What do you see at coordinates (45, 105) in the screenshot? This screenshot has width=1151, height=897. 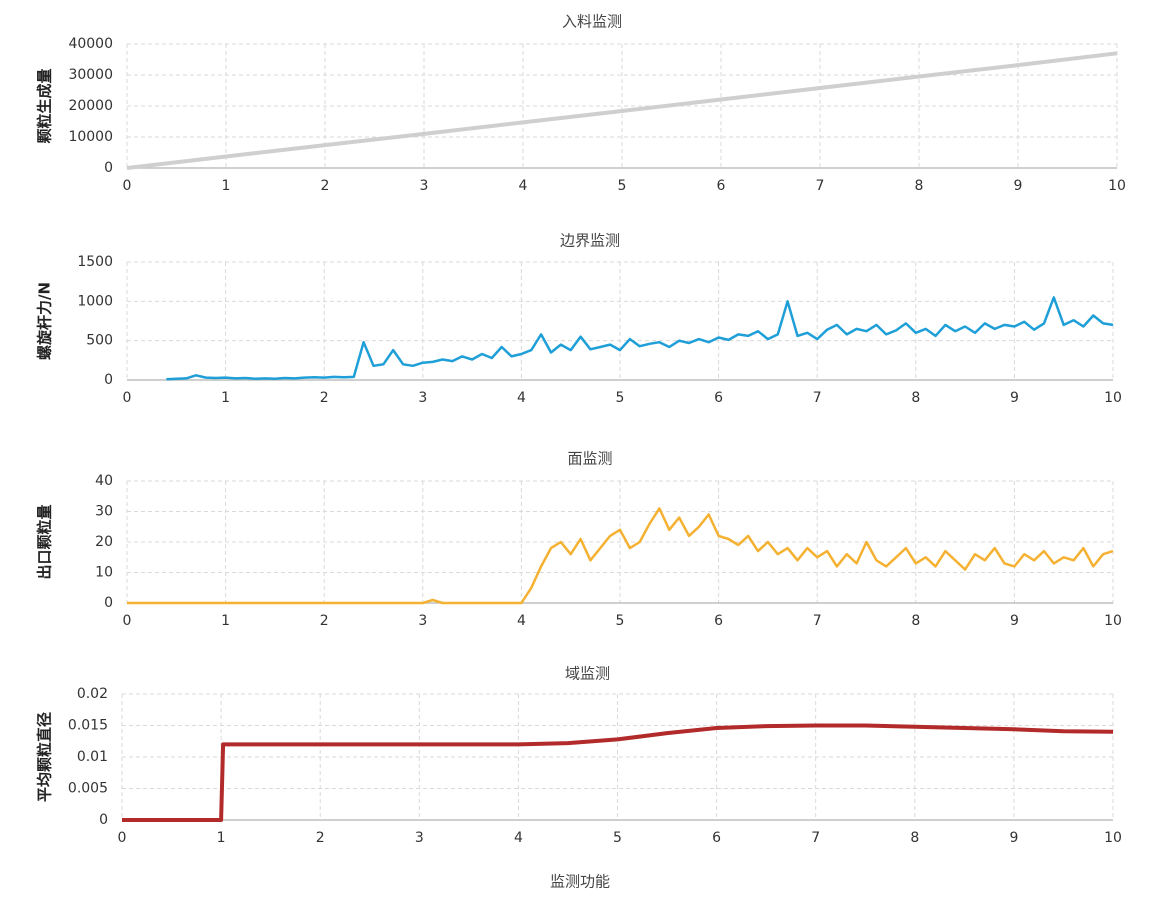 I see `y-axis-label: 颗粒生成量` at bounding box center [45, 105].